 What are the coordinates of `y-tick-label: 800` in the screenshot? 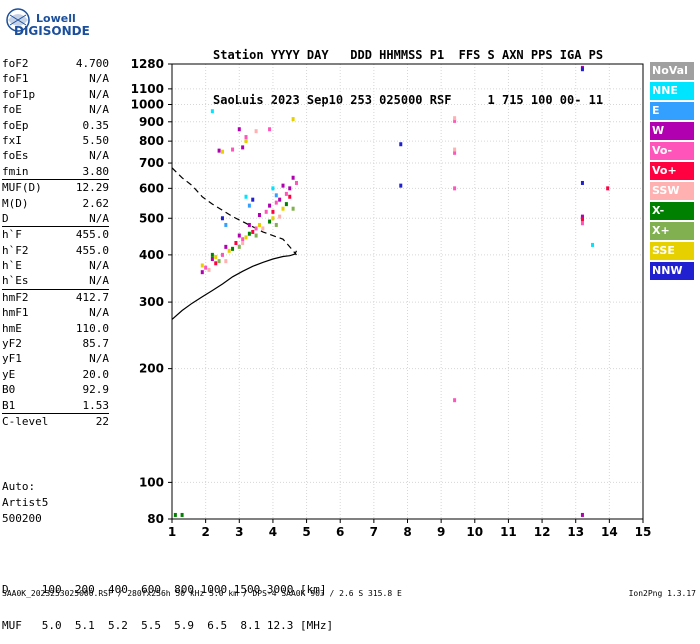 It's located at (151, 141).